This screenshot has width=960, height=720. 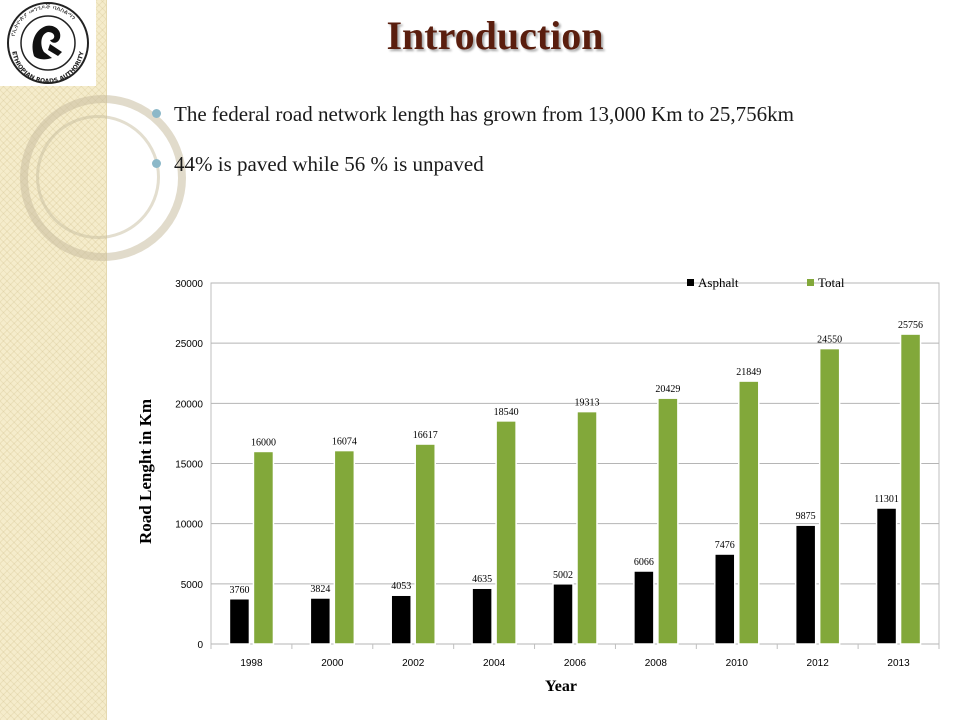 What do you see at coordinates (332, 663) in the screenshot?
I see `x-tick-label: 2000` at bounding box center [332, 663].